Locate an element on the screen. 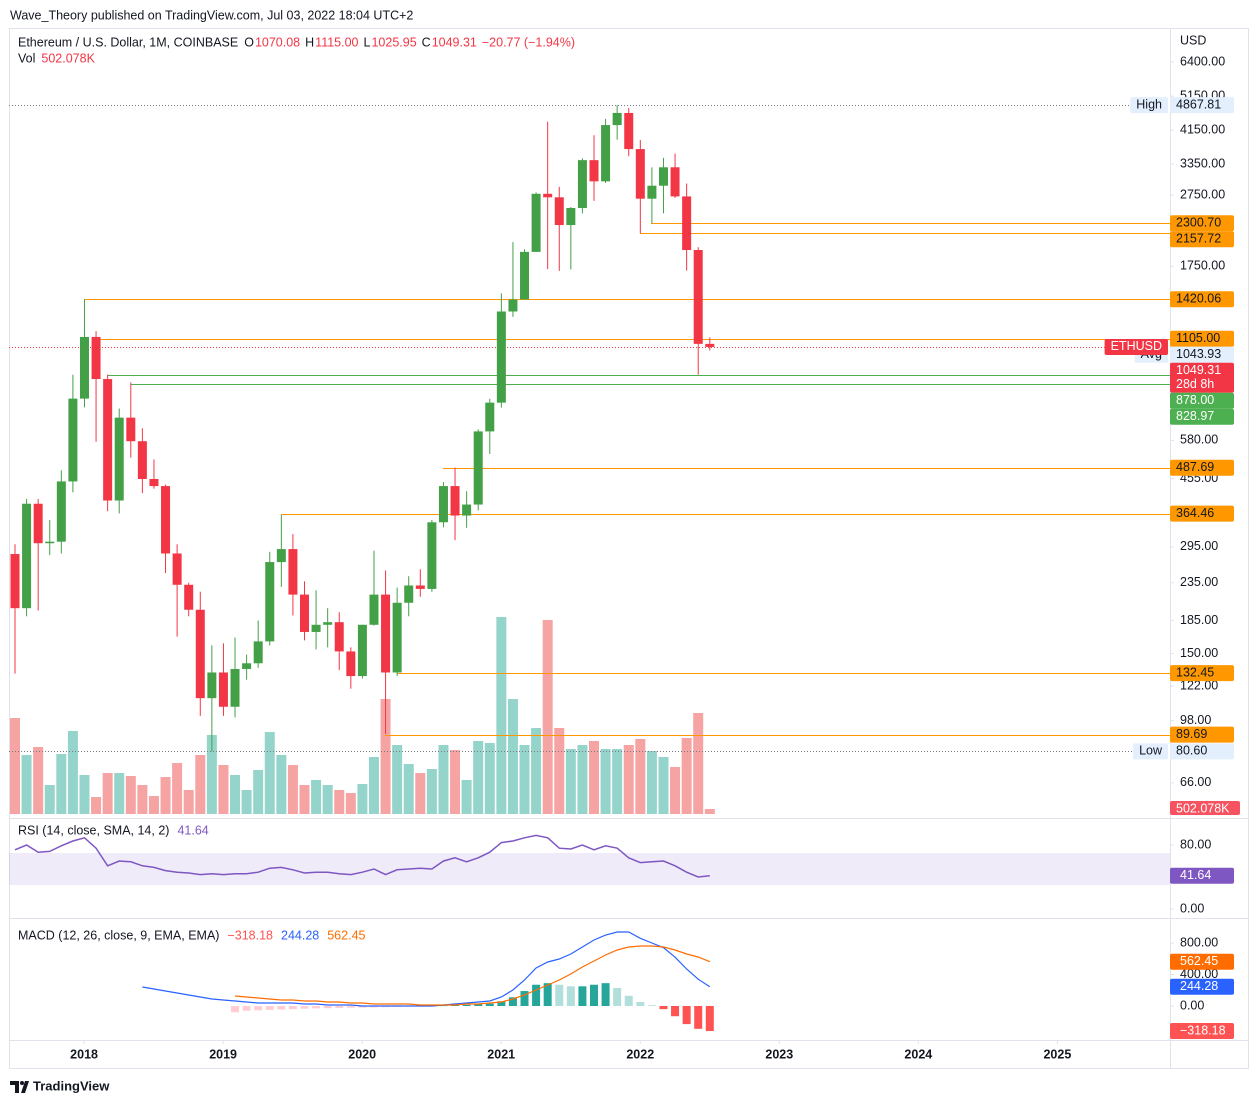  y-tick-label: 800.00 is located at coordinates (1199, 942).